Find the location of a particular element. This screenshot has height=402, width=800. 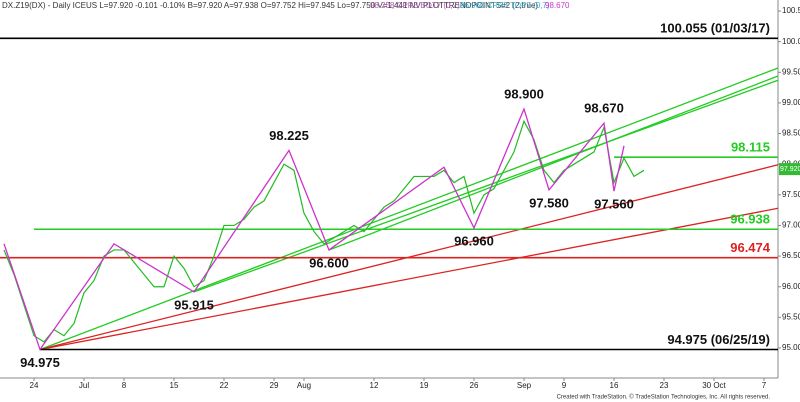

y-tick-label: 95.50 is located at coordinates (791, 316).